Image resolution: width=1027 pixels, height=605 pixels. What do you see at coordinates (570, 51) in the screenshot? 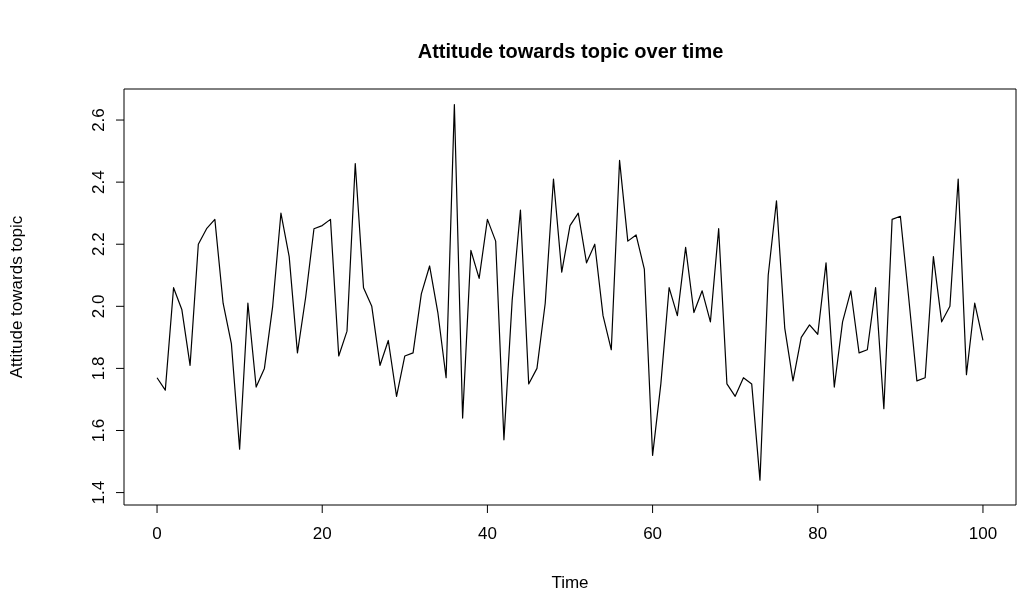
I see `chart-title: Attitude towards topic over time` at bounding box center [570, 51].